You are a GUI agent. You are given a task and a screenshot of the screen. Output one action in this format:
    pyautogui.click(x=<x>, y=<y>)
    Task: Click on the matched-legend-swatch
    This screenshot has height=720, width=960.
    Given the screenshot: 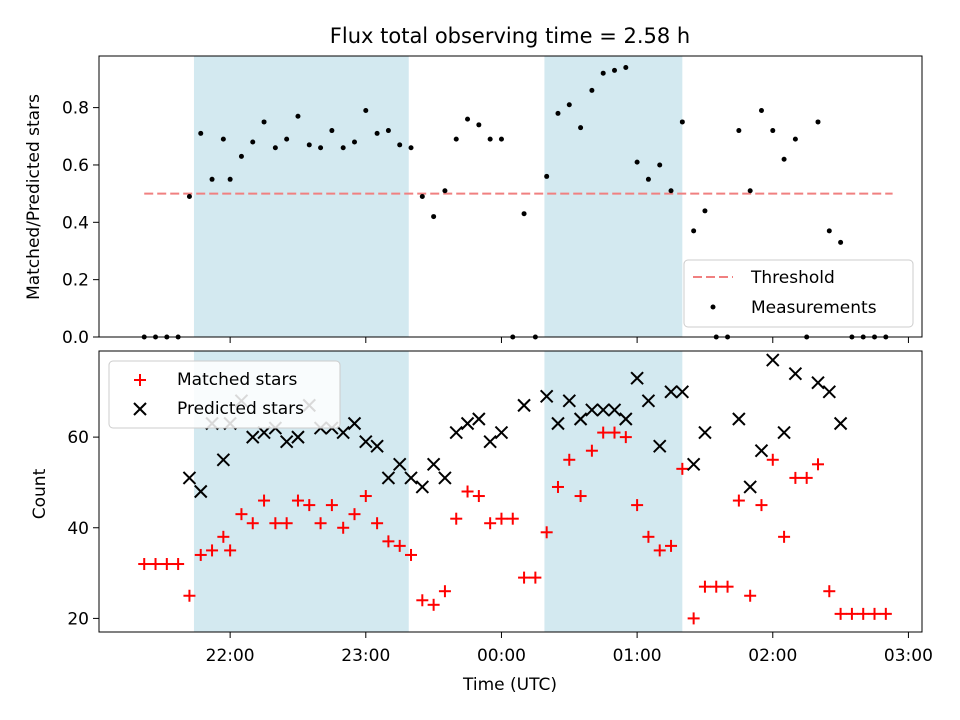 What is the action you would take?
    pyautogui.click(x=140, y=380)
    